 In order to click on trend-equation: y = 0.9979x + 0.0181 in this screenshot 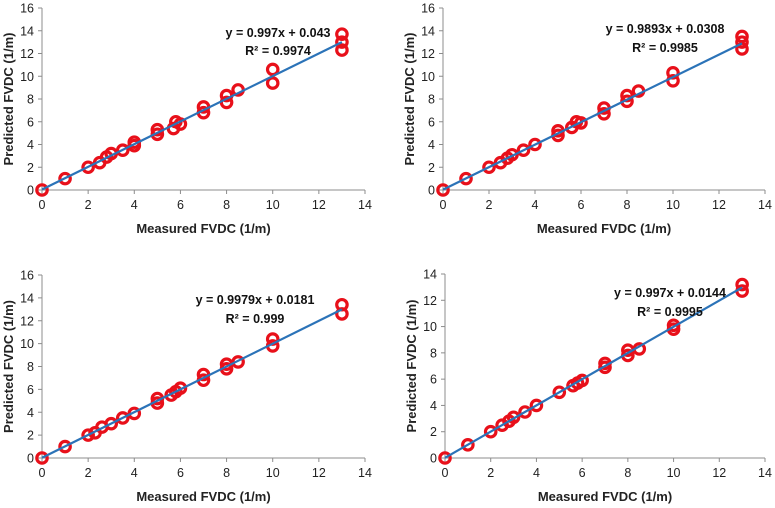, I will do `click(255, 300)`.